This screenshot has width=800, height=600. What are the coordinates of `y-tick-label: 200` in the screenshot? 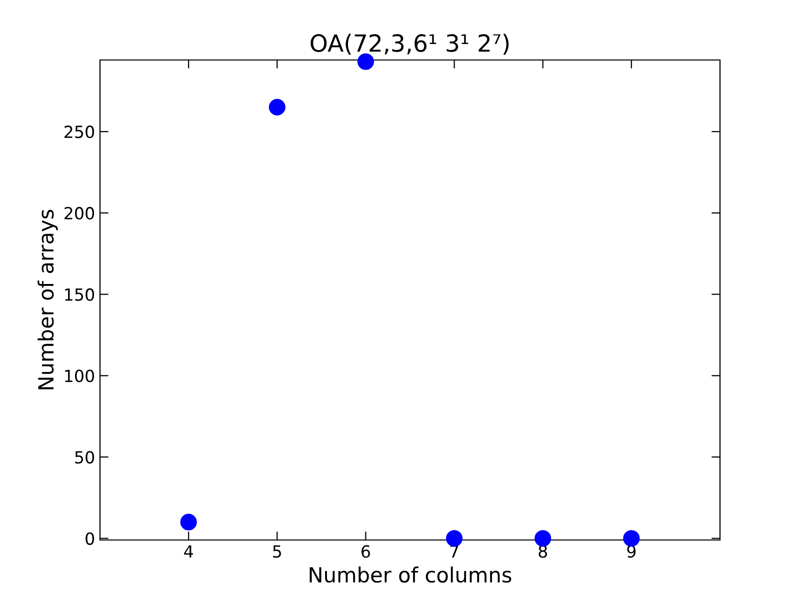 It's located at (79, 213).